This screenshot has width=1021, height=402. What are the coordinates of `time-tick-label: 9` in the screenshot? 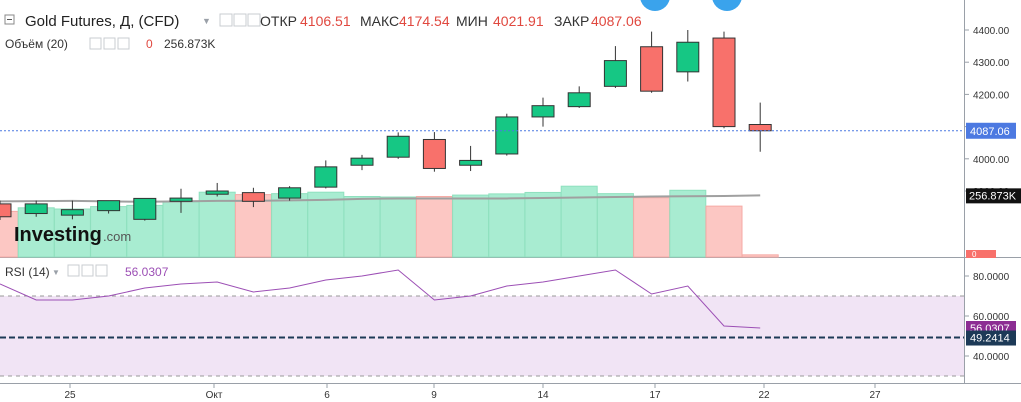 It's located at (434, 395).